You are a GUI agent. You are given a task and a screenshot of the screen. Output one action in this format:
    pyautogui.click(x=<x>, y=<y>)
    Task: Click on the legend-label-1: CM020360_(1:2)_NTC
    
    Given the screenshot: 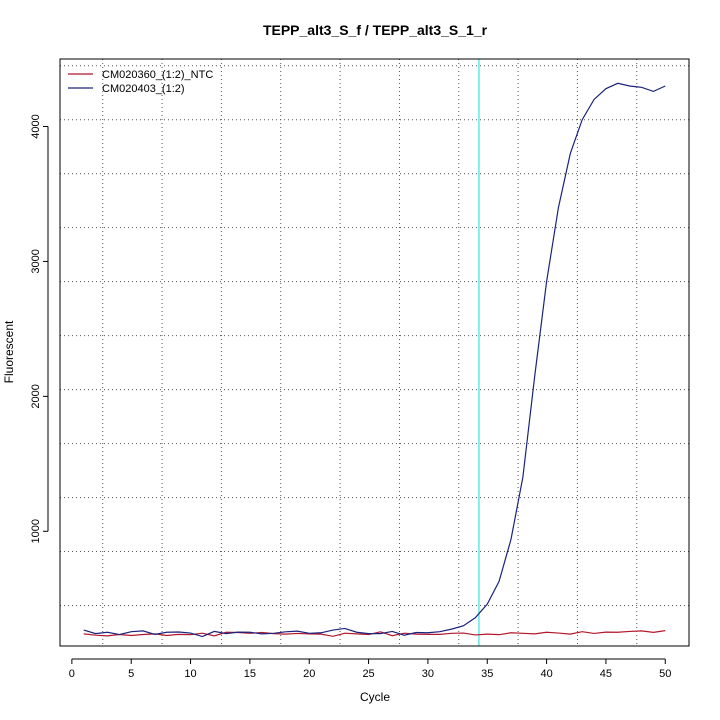 What is the action you would take?
    pyautogui.click(x=157, y=75)
    